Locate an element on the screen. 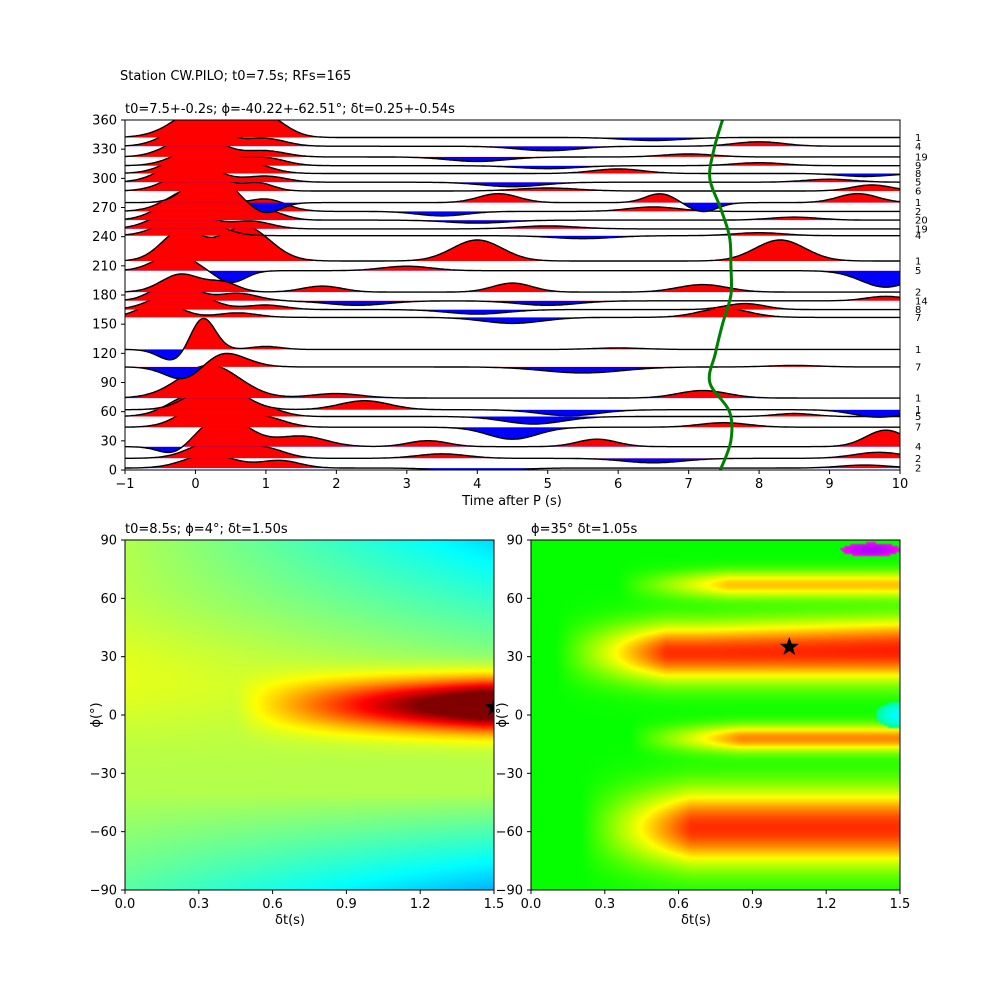  y-tick-label: 150 is located at coordinates (104, 325).